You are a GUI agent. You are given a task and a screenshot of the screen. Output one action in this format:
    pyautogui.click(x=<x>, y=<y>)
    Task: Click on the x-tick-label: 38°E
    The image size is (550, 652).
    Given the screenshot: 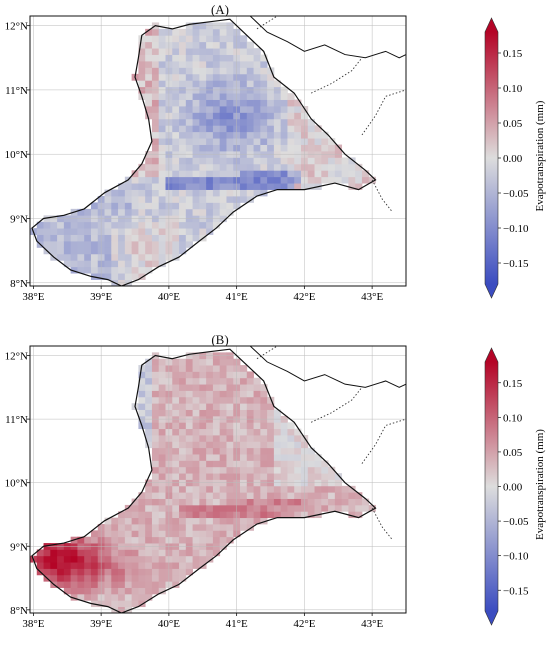 What is the action you would take?
    pyautogui.click(x=33, y=624)
    